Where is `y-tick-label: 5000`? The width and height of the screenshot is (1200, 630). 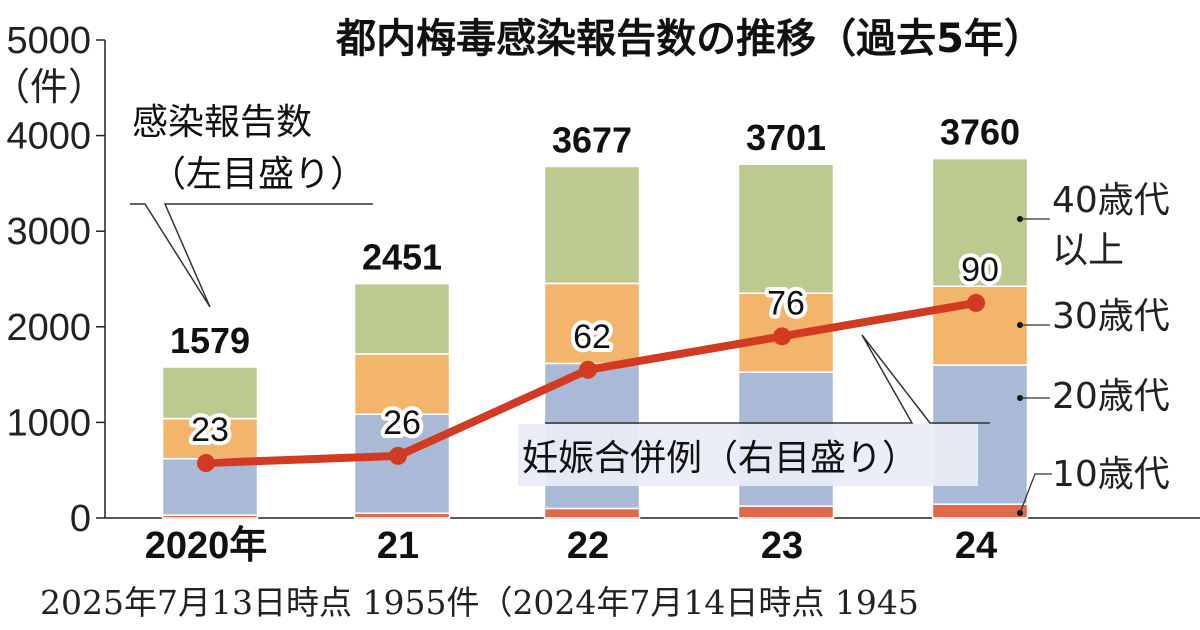 y-tick-label: 5000 is located at coordinates (48, 41).